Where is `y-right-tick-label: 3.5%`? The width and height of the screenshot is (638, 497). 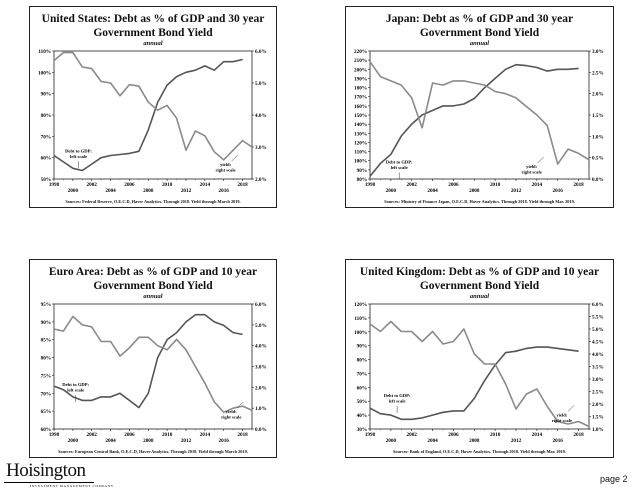
y-right-tick-label: 3.5% is located at coordinates (598, 368).